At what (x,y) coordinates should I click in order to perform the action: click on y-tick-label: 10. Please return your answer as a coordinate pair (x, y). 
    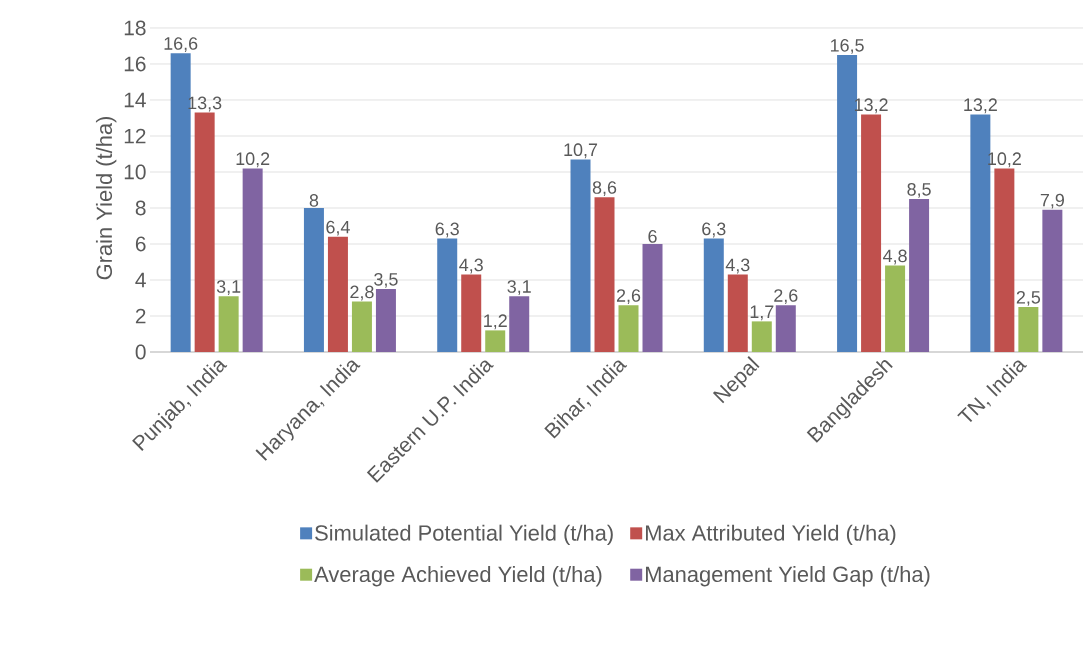
    Looking at the image, I should click on (135, 172).